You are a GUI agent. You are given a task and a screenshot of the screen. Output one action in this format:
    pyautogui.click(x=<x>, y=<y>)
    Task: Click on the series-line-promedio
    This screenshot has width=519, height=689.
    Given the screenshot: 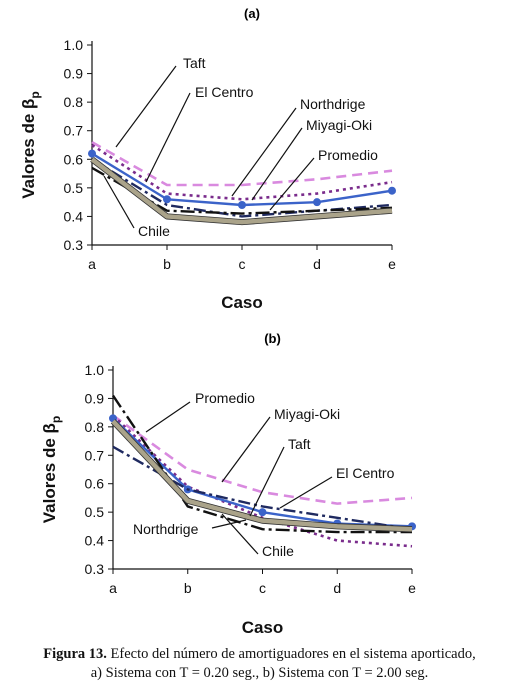 What is the action you would take?
    pyautogui.click(x=262, y=464)
    